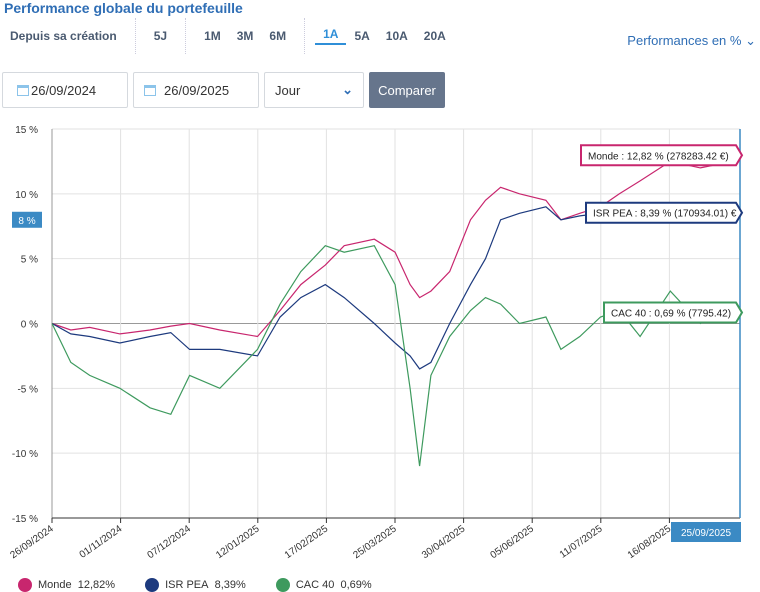 The width and height of the screenshot is (760, 592). Describe the element at coordinates (362, 36) in the screenshot. I see `period-5a: 5A` at that location.